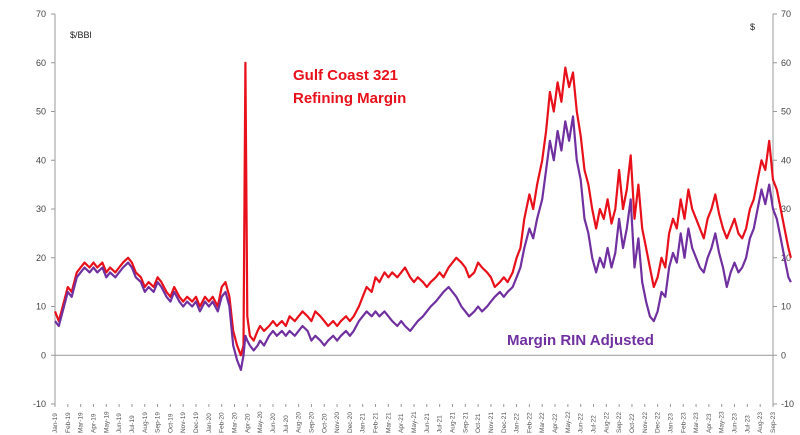 This screenshot has width=800, height=435. I want to click on xtick-label: Feb-23, so click(683, 422).